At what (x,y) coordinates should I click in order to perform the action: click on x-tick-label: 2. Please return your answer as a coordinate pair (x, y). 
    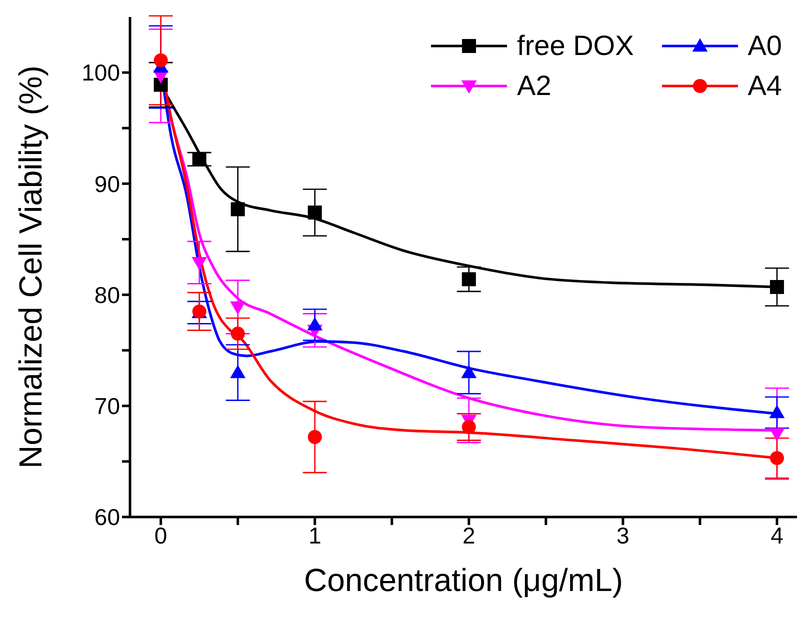
    Looking at the image, I should click on (469, 535).